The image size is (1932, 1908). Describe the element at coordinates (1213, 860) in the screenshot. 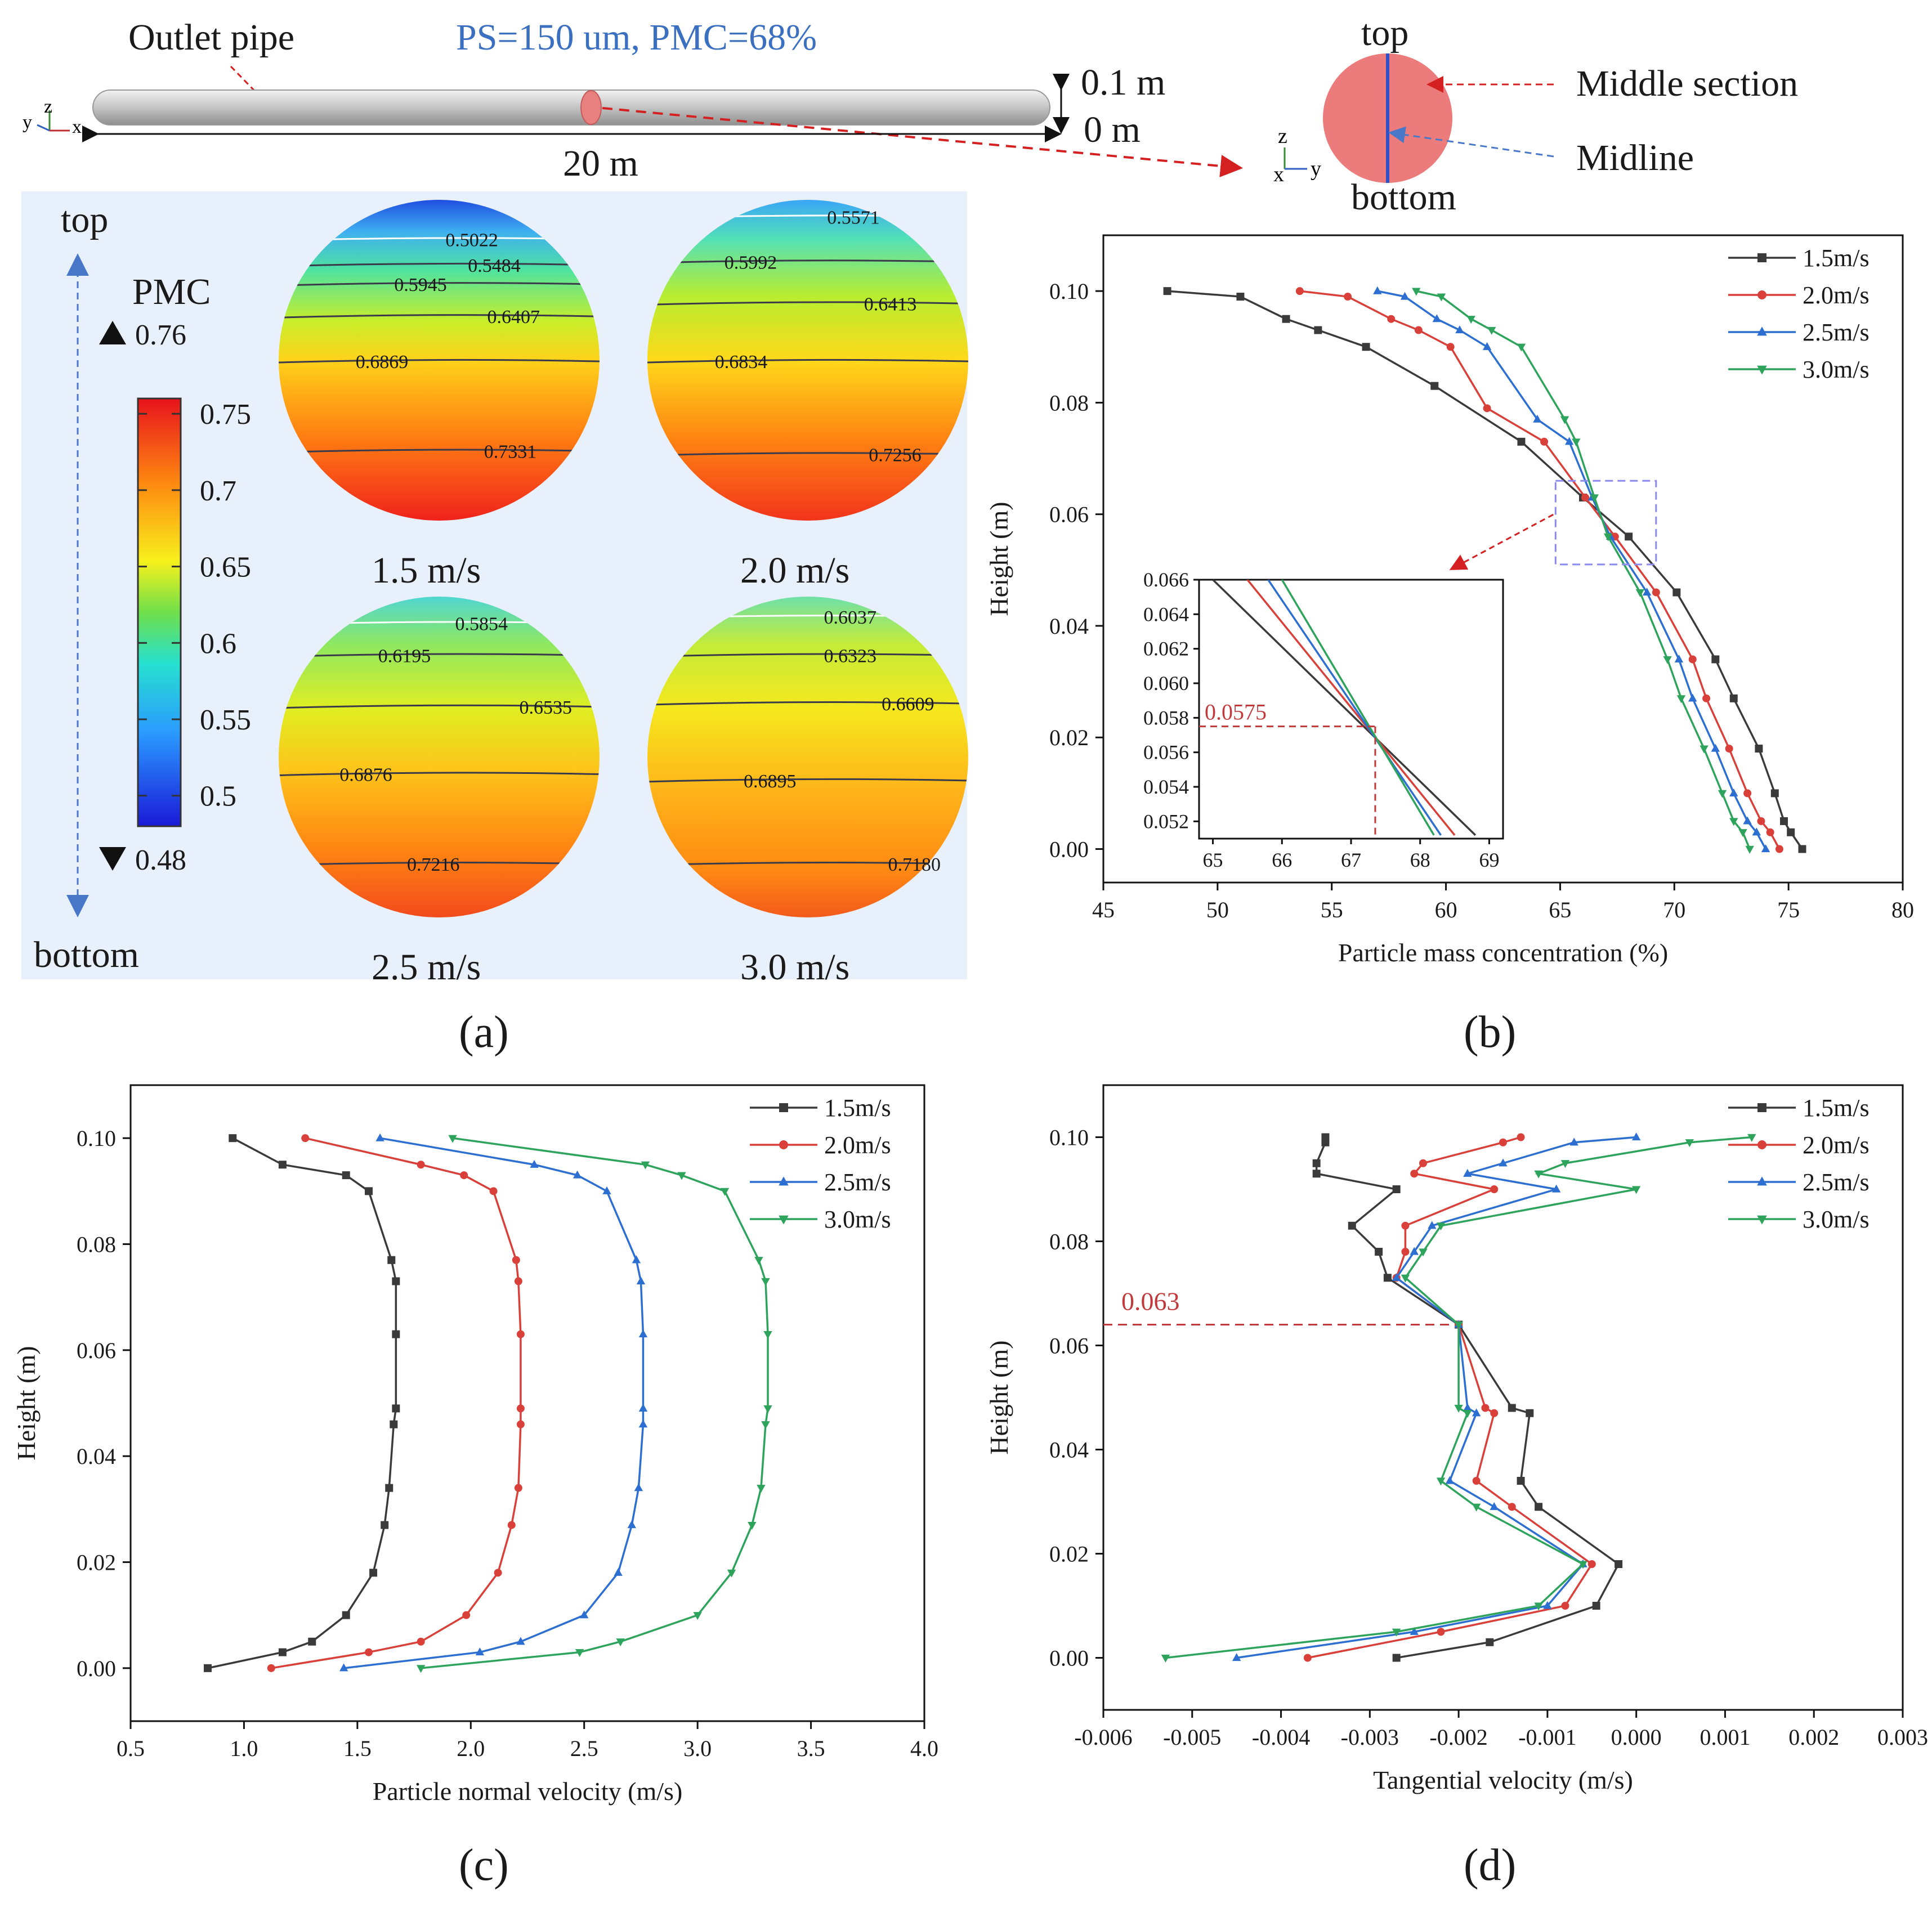

I see `inset-x-tick-label: 65` at that location.